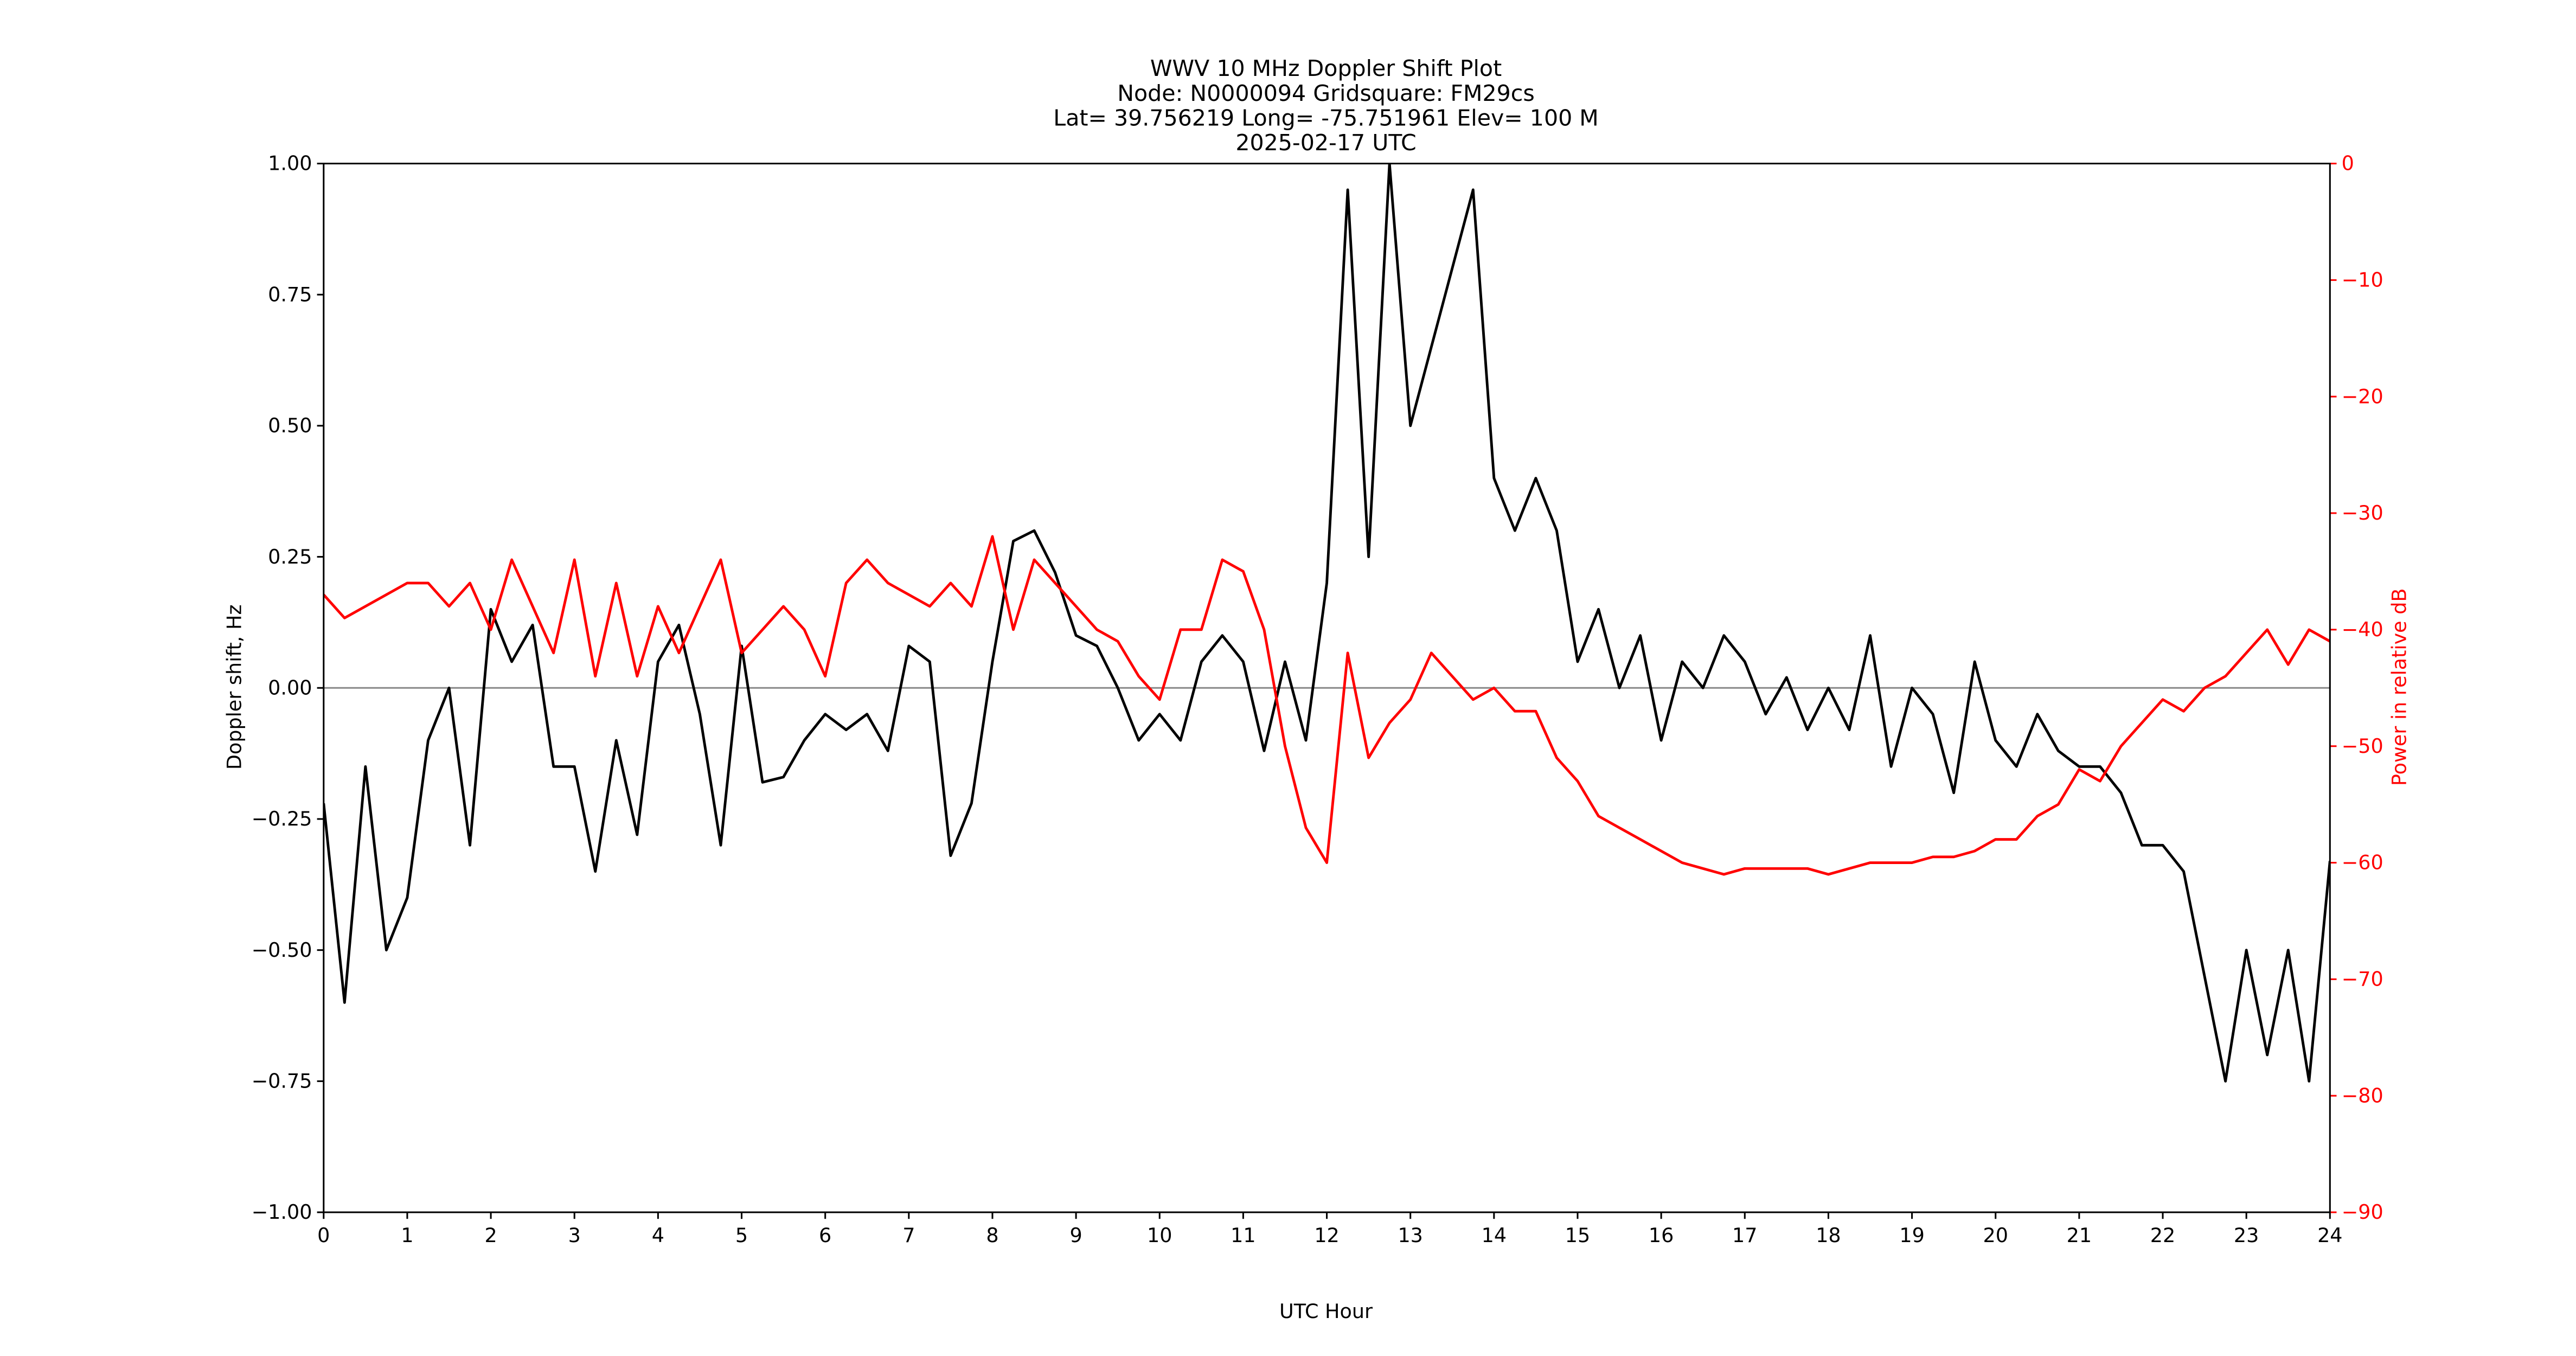 This screenshot has height=1356, width=2576. Describe the element at coordinates (2362, 513) in the screenshot. I see `y2-tick-label: −30` at that location.